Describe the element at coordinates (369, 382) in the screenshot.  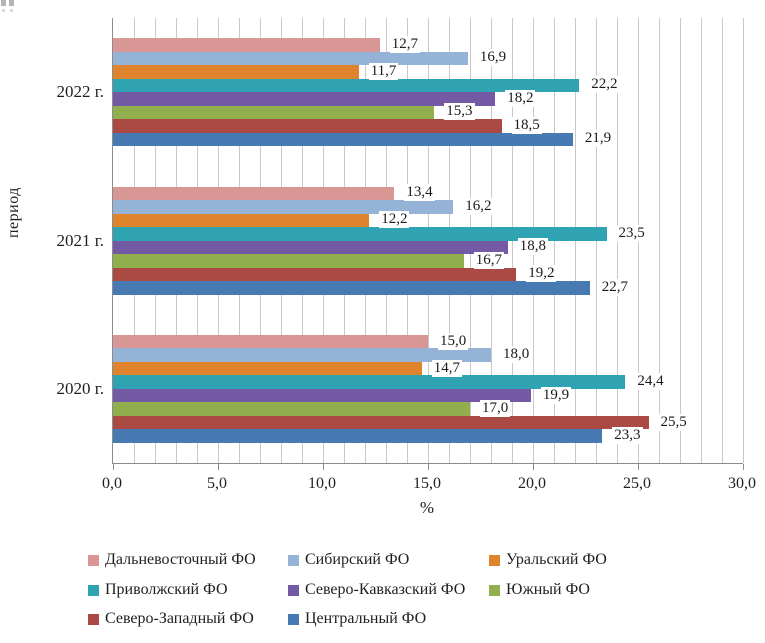
I see `bar-2020-s3` at that location.